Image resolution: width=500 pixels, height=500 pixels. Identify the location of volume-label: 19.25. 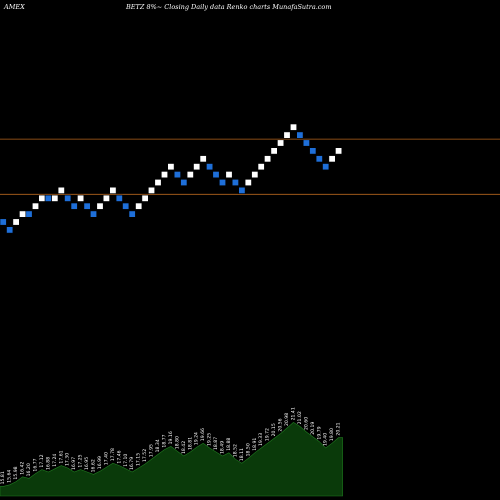
(210, 439).